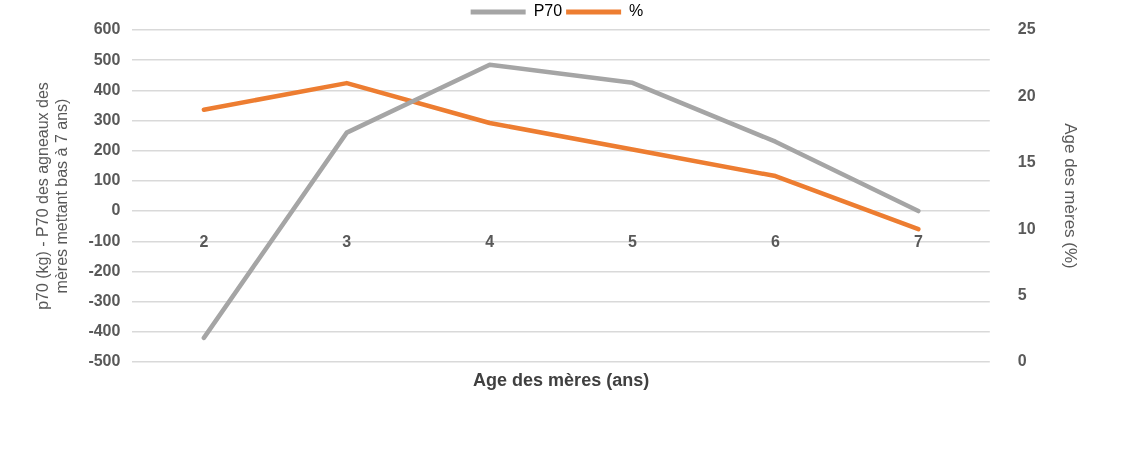  I want to click on x-tick-label: 7, so click(918, 242).